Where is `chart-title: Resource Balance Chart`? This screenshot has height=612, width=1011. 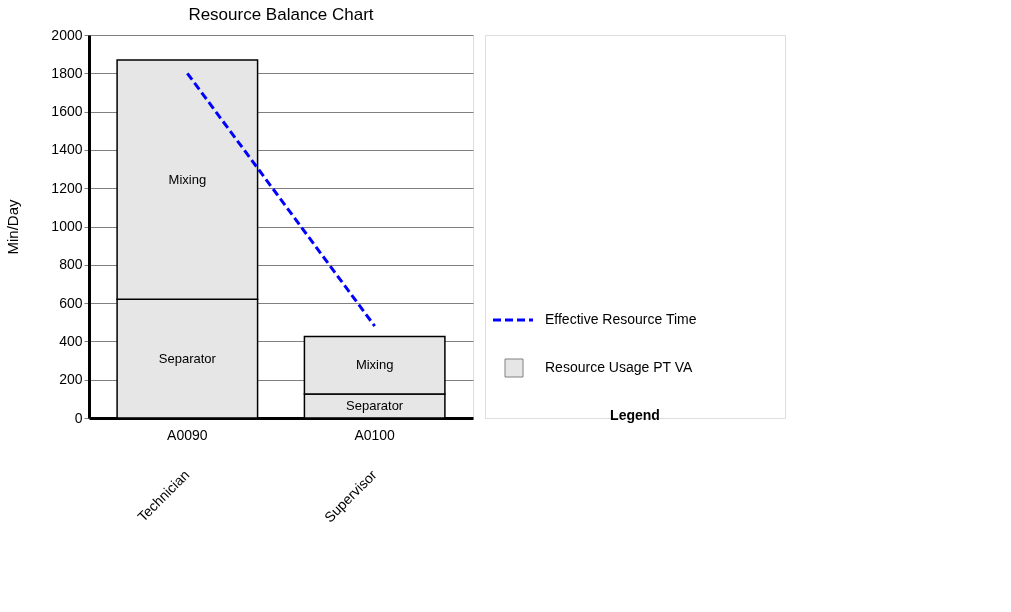 chart-title: Resource Balance Chart is located at coordinates (281, 14).